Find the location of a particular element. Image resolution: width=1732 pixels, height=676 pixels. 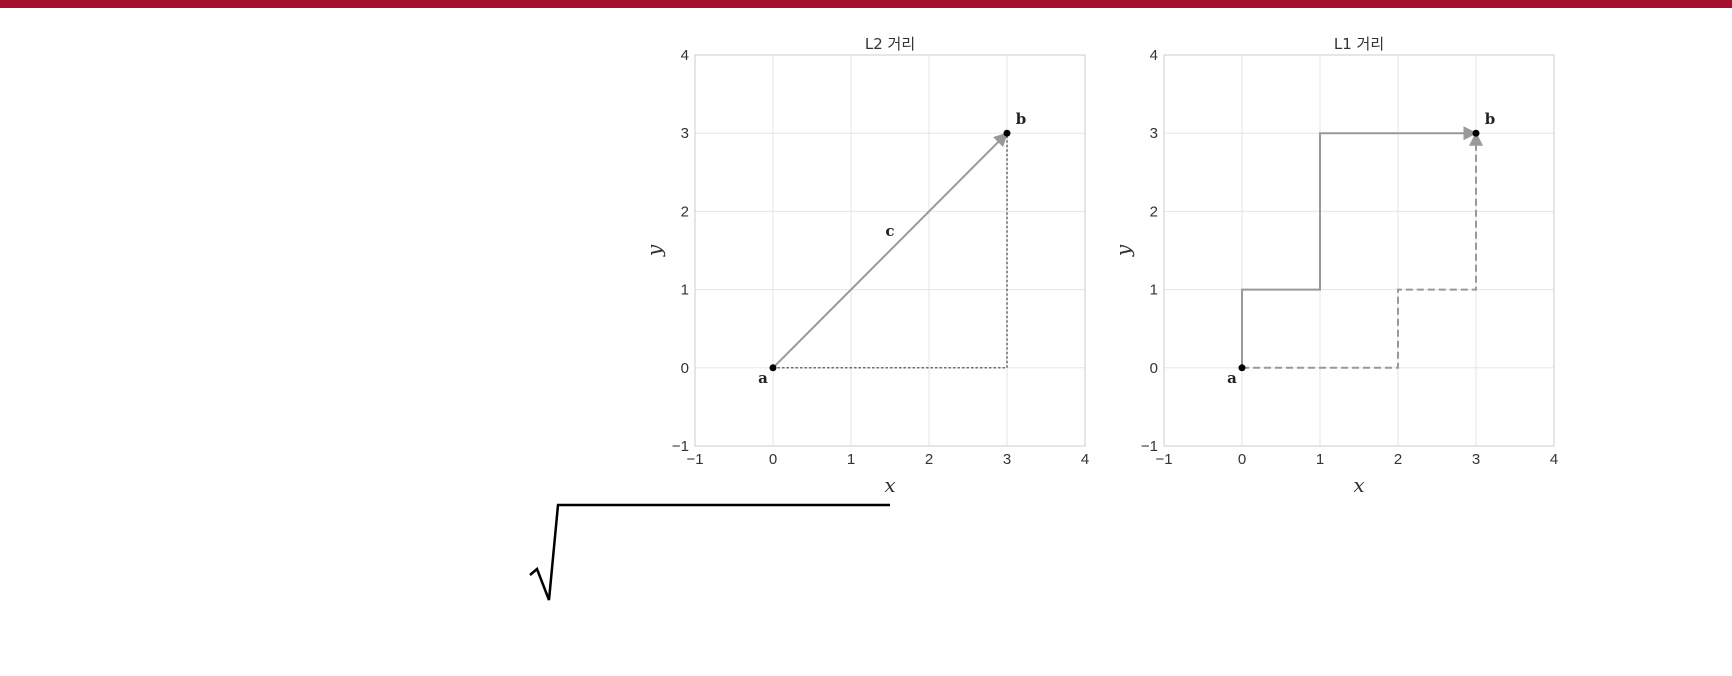

top-accent-bar is located at coordinates (866, 4).